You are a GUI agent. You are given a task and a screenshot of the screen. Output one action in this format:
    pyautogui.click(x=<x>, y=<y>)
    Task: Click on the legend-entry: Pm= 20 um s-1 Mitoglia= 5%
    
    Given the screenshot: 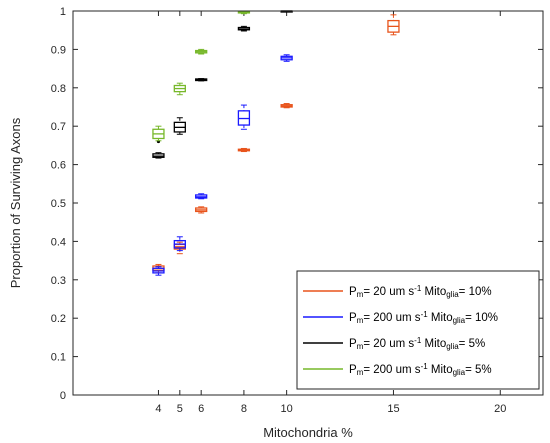 What is the action you would take?
    pyautogui.click(x=394, y=343)
    